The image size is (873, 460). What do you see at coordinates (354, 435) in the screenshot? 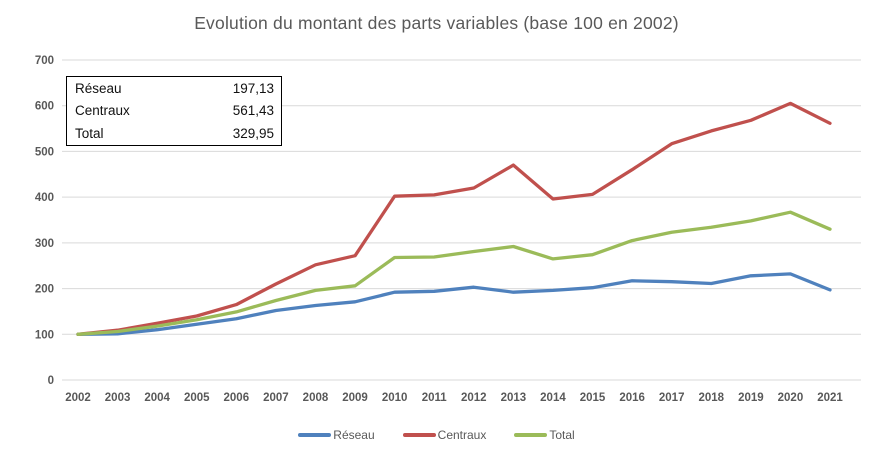
I see `legend-label: Réseau` at bounding box center [354, 435].